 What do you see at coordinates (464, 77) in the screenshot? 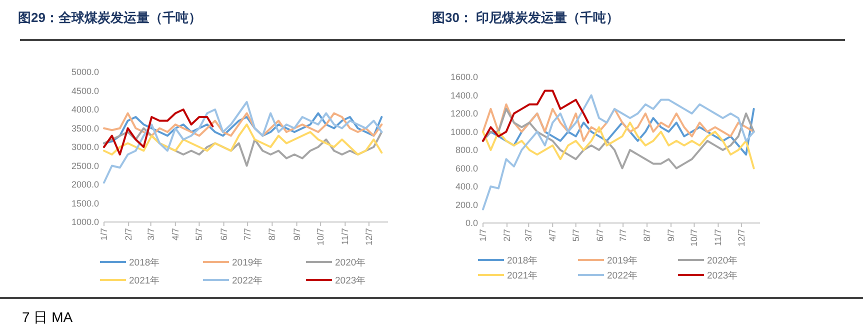
I see `y-tick-label: 1600.0` at bounding box center [464, 77].